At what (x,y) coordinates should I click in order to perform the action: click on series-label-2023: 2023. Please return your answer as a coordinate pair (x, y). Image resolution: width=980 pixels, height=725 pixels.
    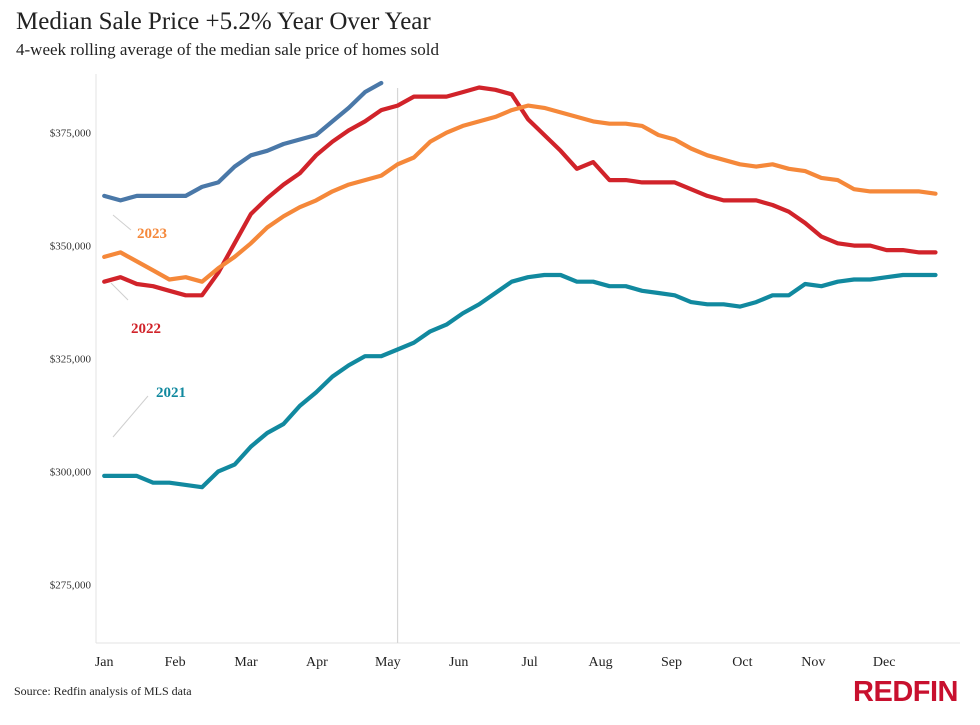
    Looking at the image, I should click on (152, 234).